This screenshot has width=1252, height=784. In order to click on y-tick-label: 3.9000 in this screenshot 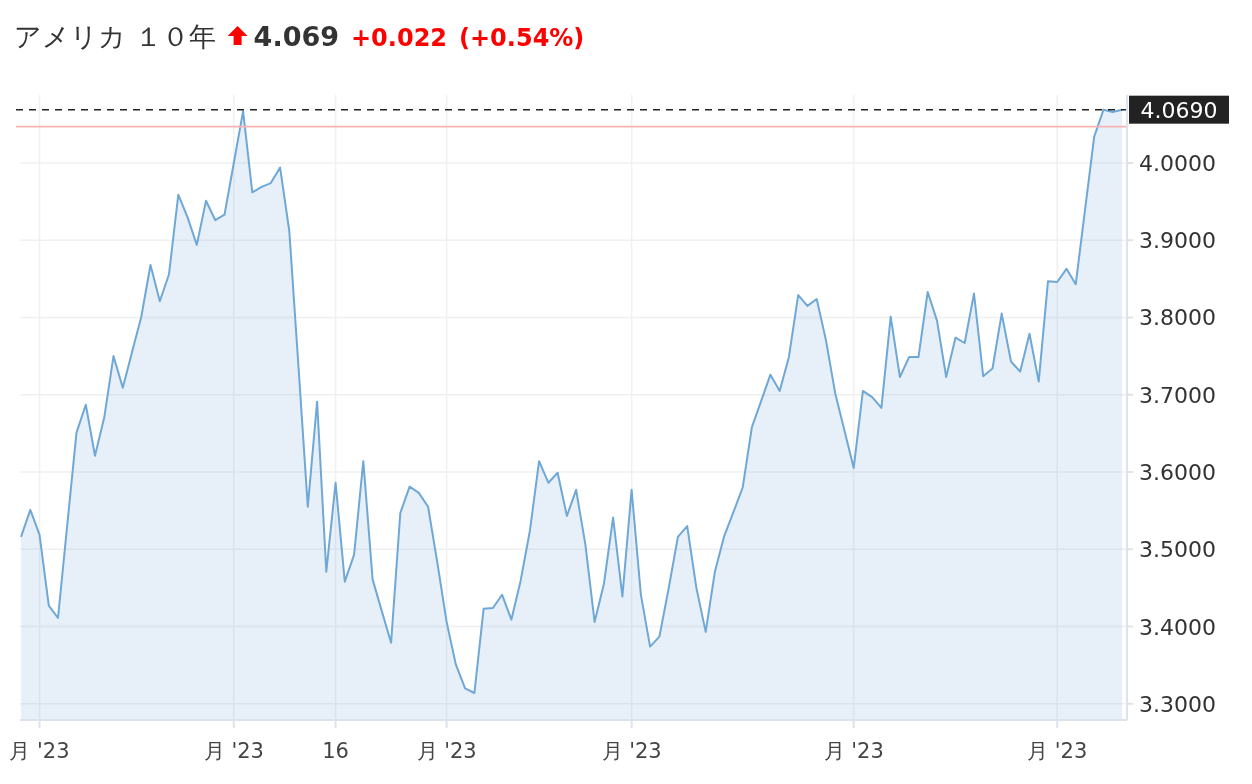, I will do `click(1177, 241)`.